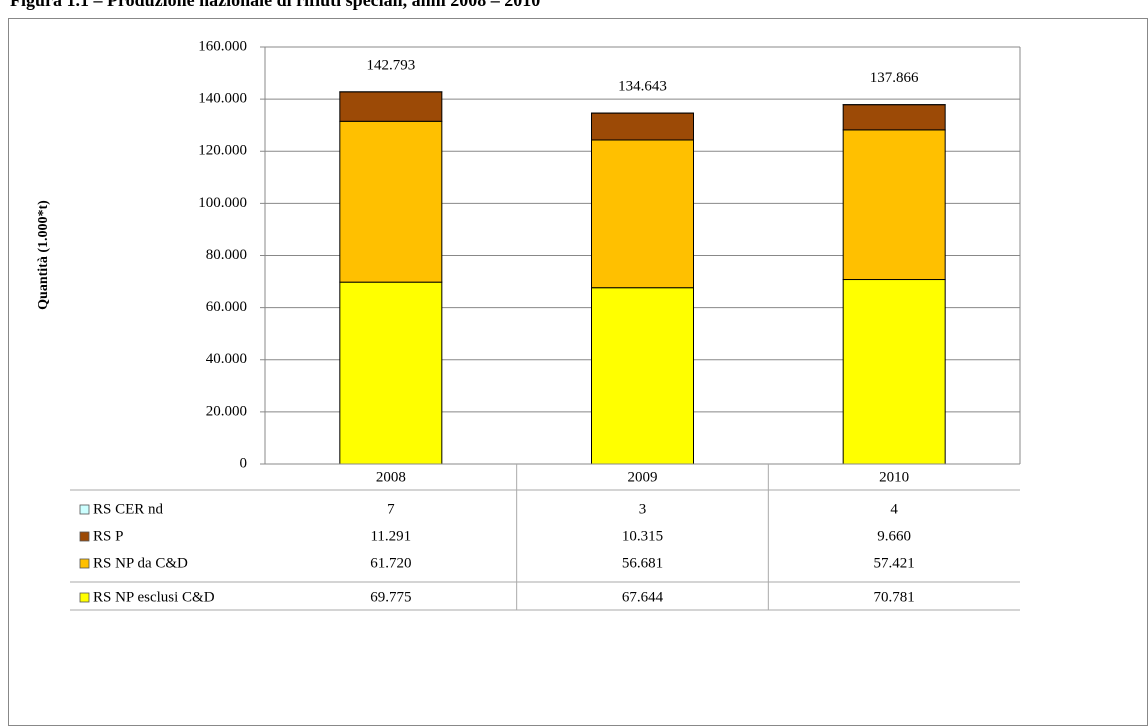 The image size is (1148, 726). I want to click on x-tick-label: 2008, so click(391, 477).